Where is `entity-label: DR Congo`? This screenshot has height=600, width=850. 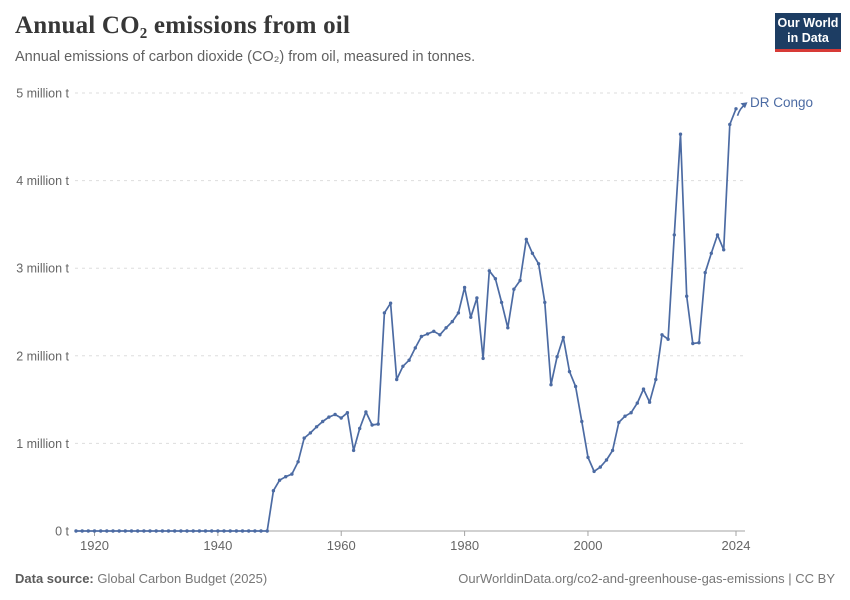 entity-label: DR Congo is located at coordinates (781, 102).